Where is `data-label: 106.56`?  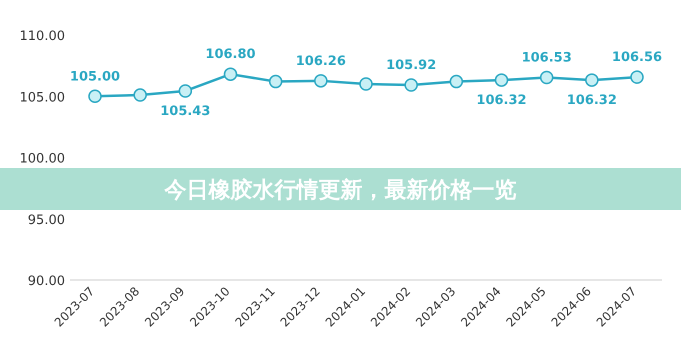 data-label: 106.56 is located at coordinates (637, 58).